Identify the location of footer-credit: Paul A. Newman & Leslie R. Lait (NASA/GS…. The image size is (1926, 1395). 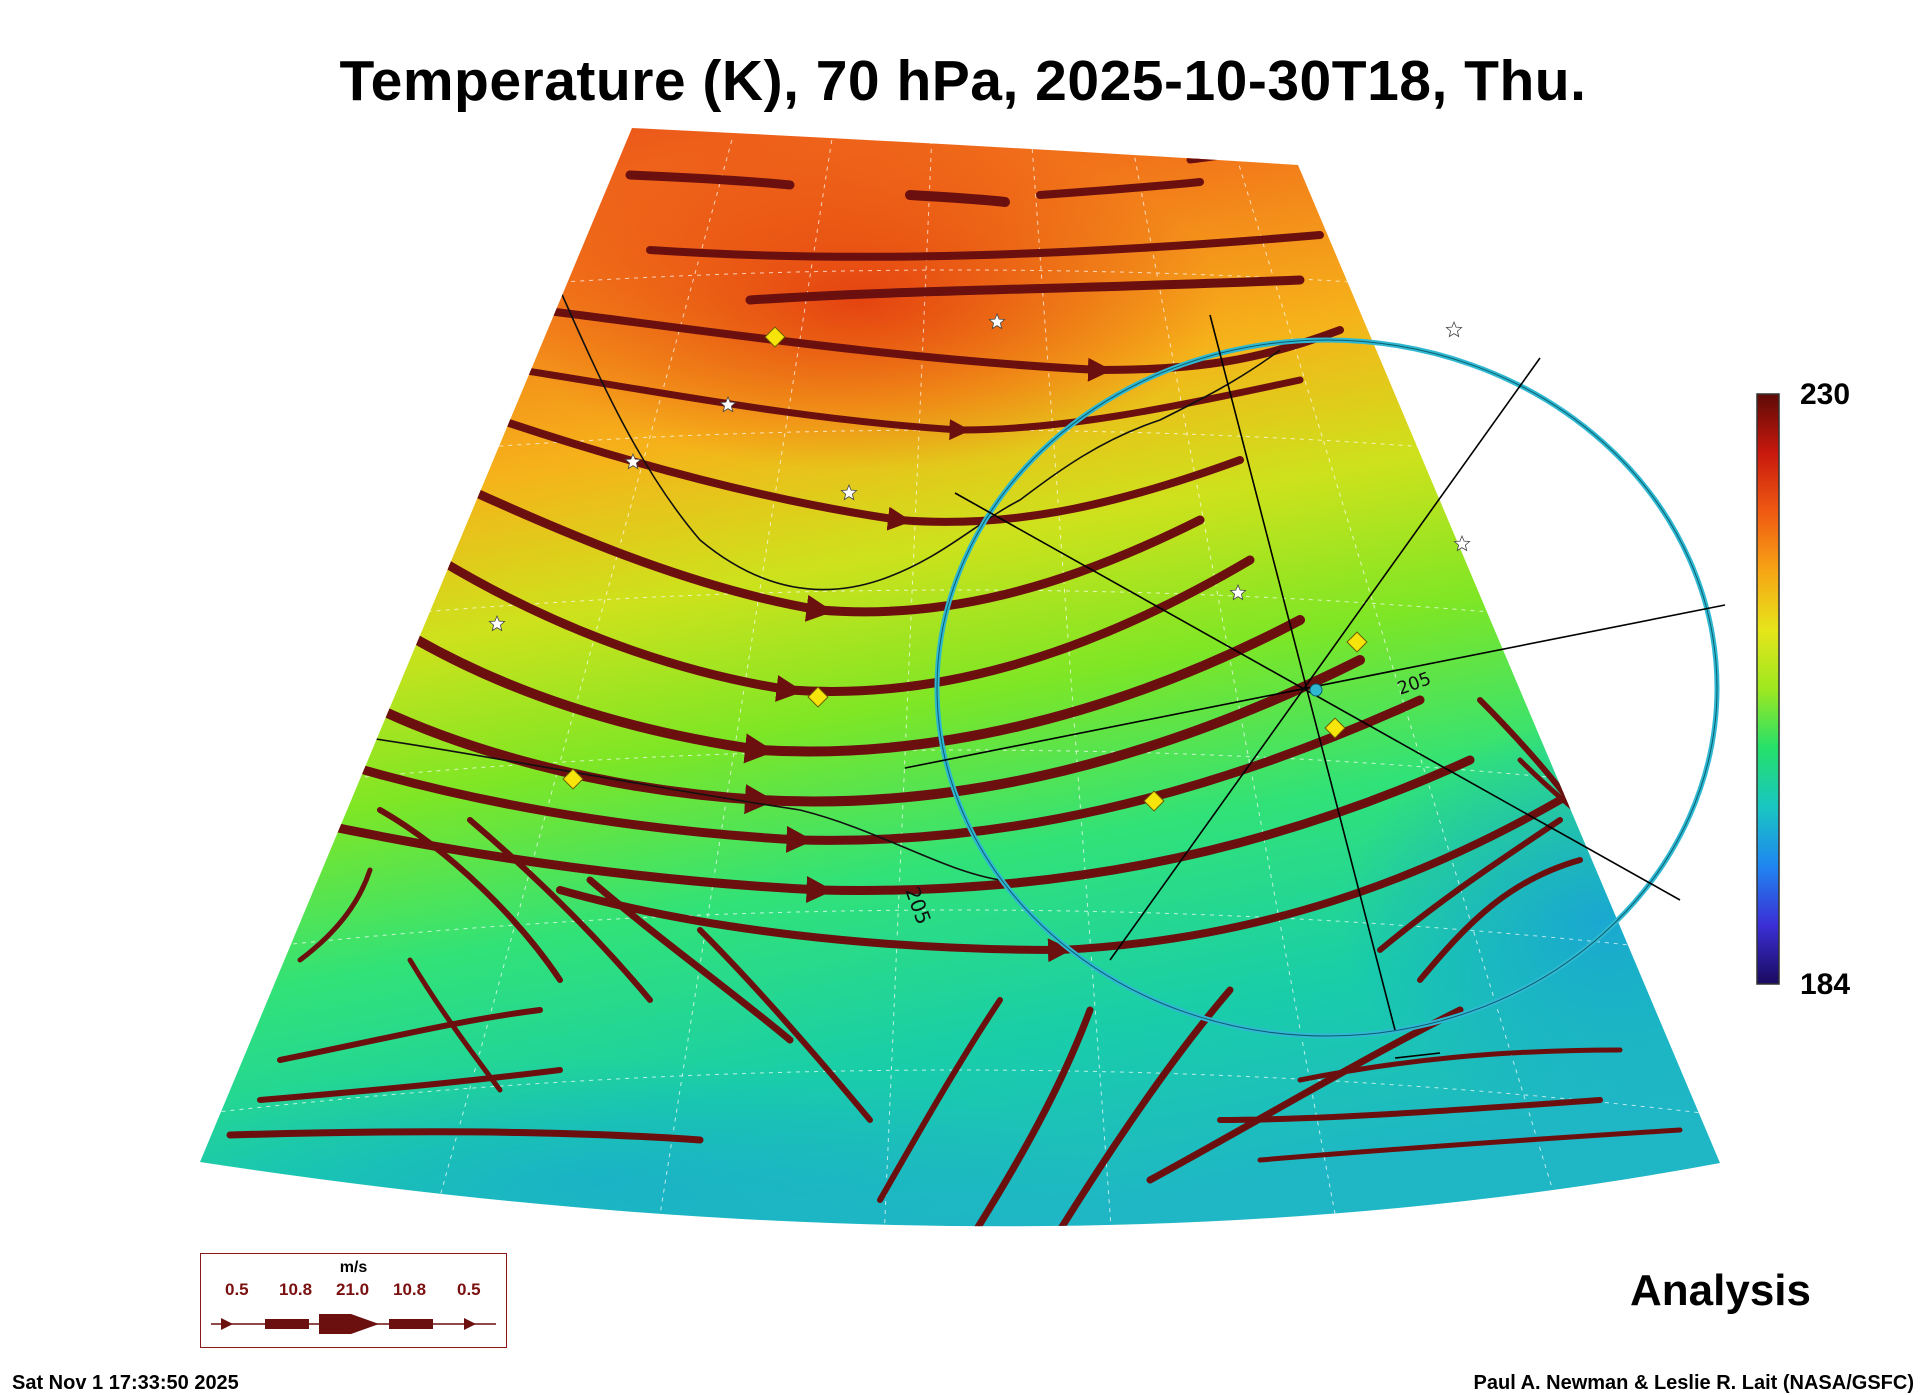
(1693, 1383).